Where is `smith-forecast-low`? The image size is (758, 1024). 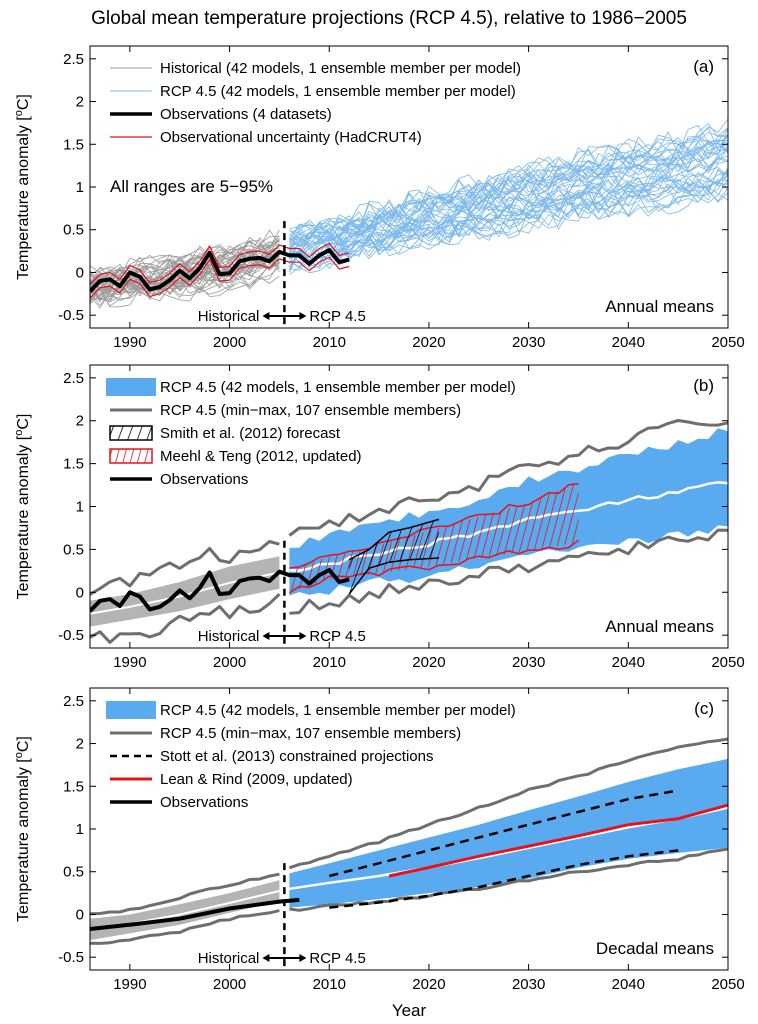
smith-forecast-low is located at coordinates (393, 576).